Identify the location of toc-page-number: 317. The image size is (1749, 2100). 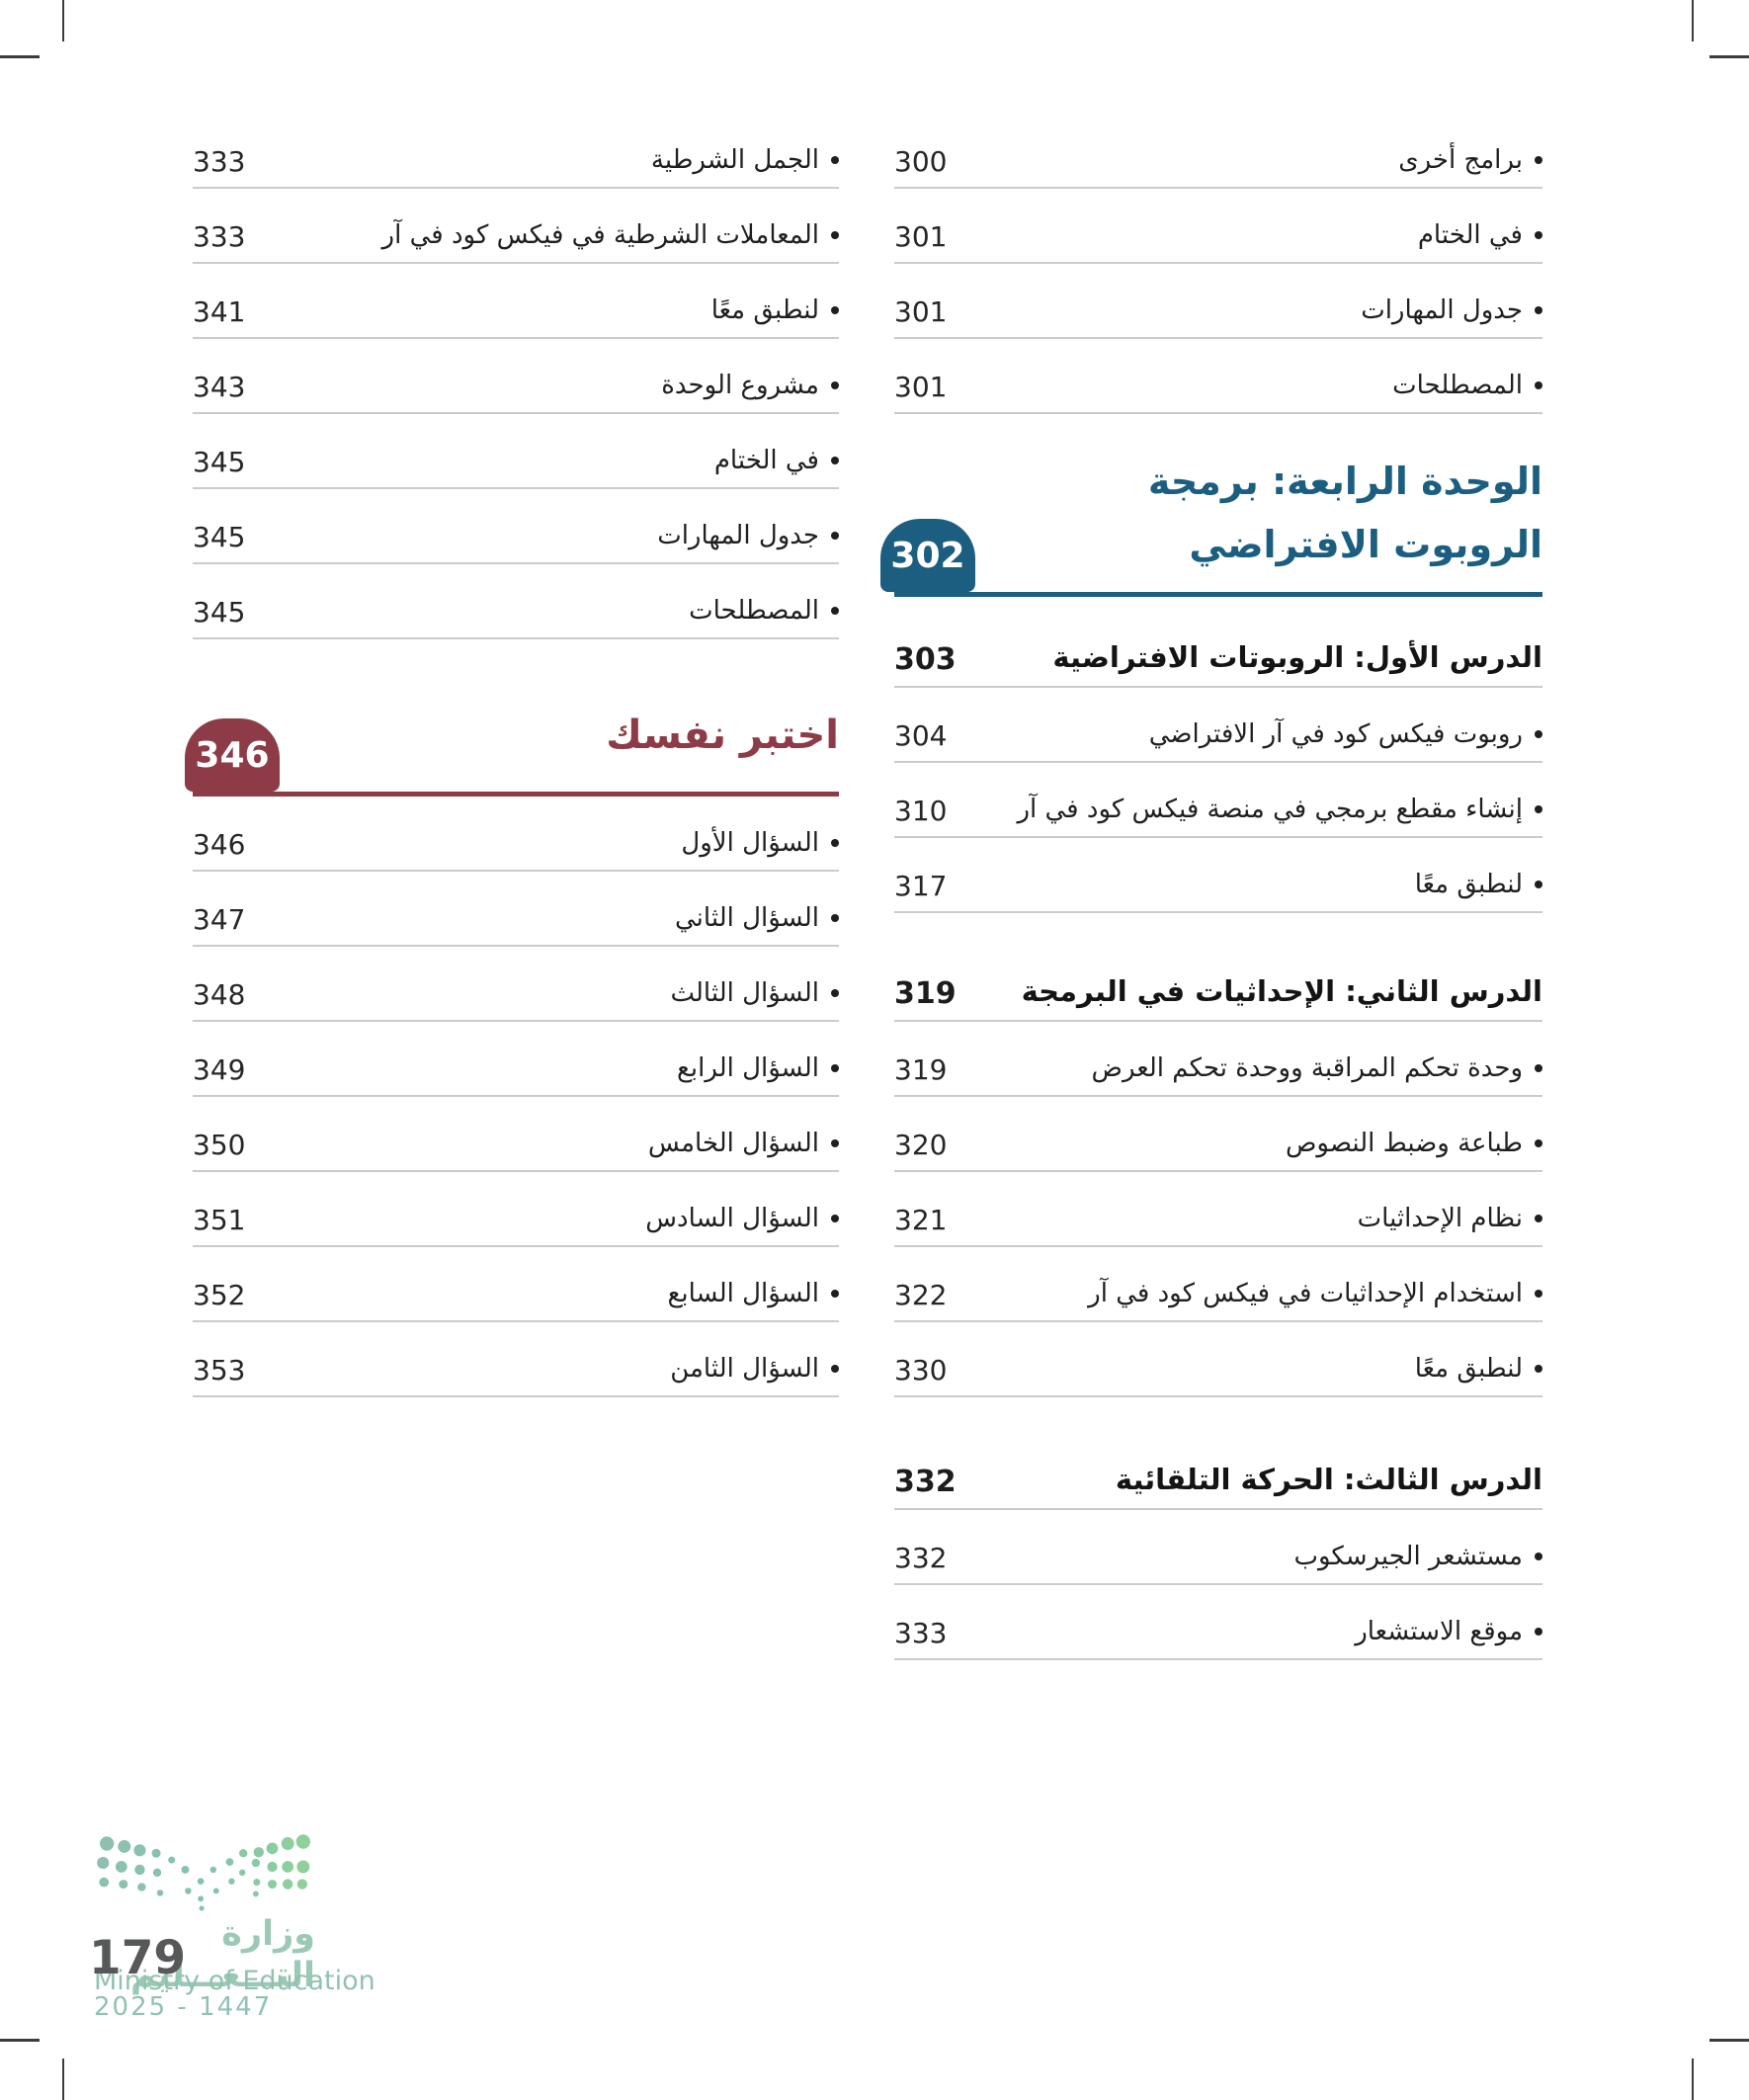
(921, 886).